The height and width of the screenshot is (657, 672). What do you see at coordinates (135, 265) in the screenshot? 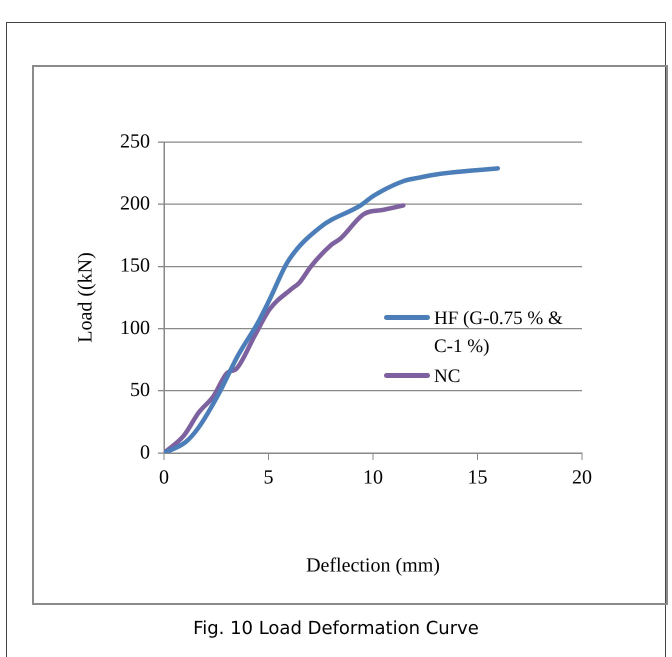
I see `y-tick-label: 150` at bounding box center [135, 265].